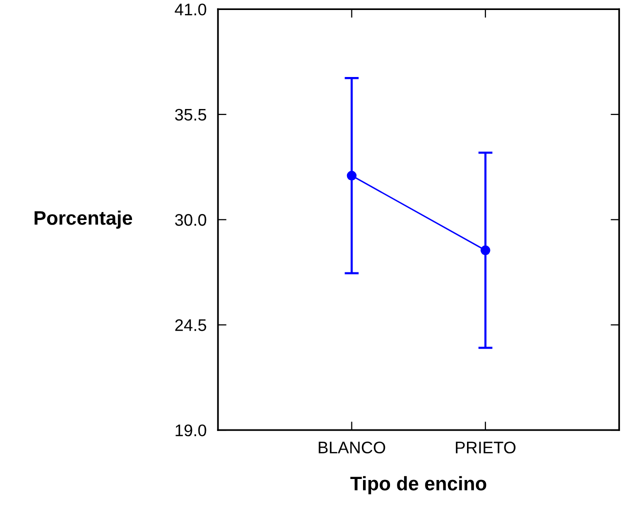  Describe the element at coordinates (190, 220) in the screenshot. I see `y-tick-label: 30.0` at that location.